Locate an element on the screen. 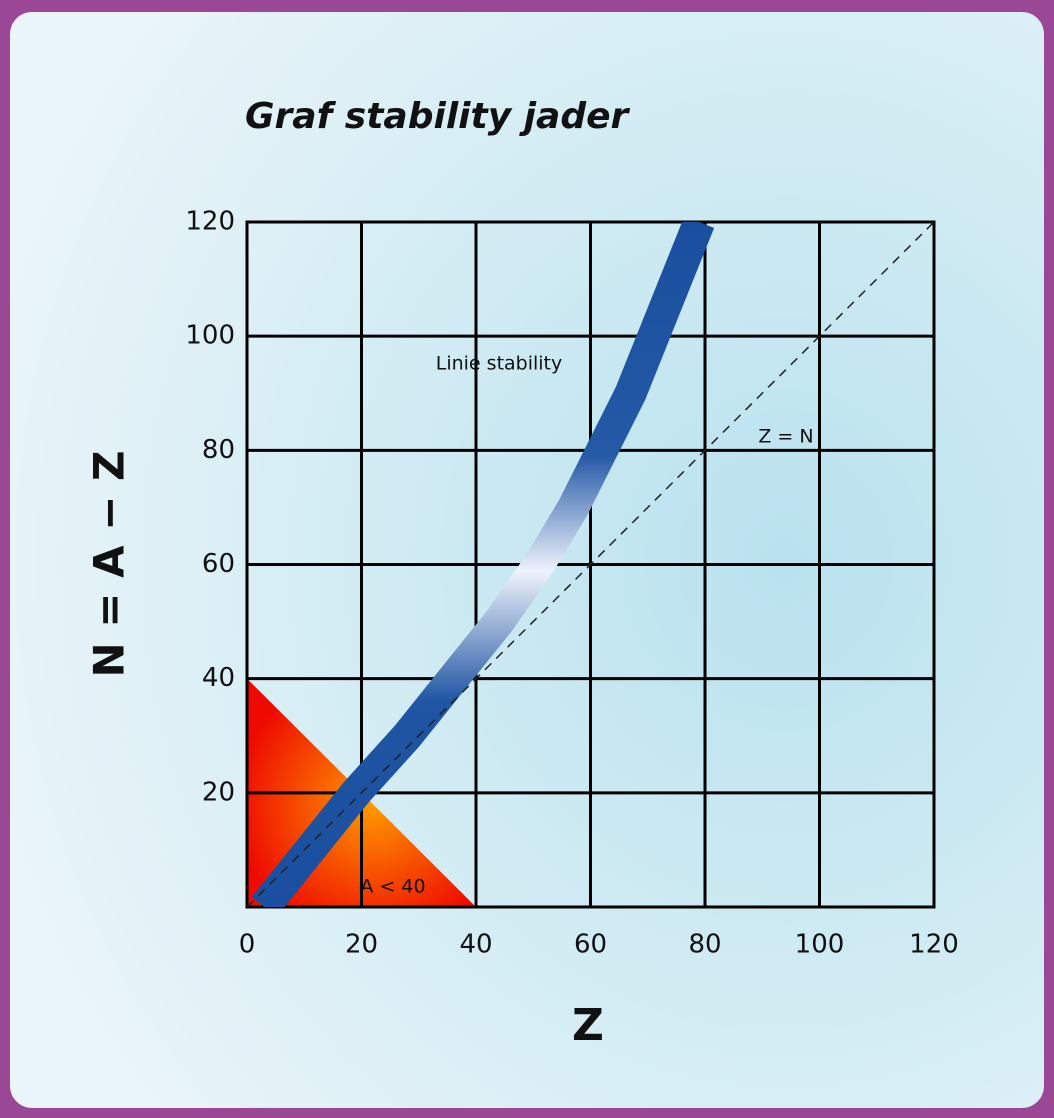 The width and height of the screenshot is (1054, 1118). y-tick-label: 120 is located at coordinates (210, 222).